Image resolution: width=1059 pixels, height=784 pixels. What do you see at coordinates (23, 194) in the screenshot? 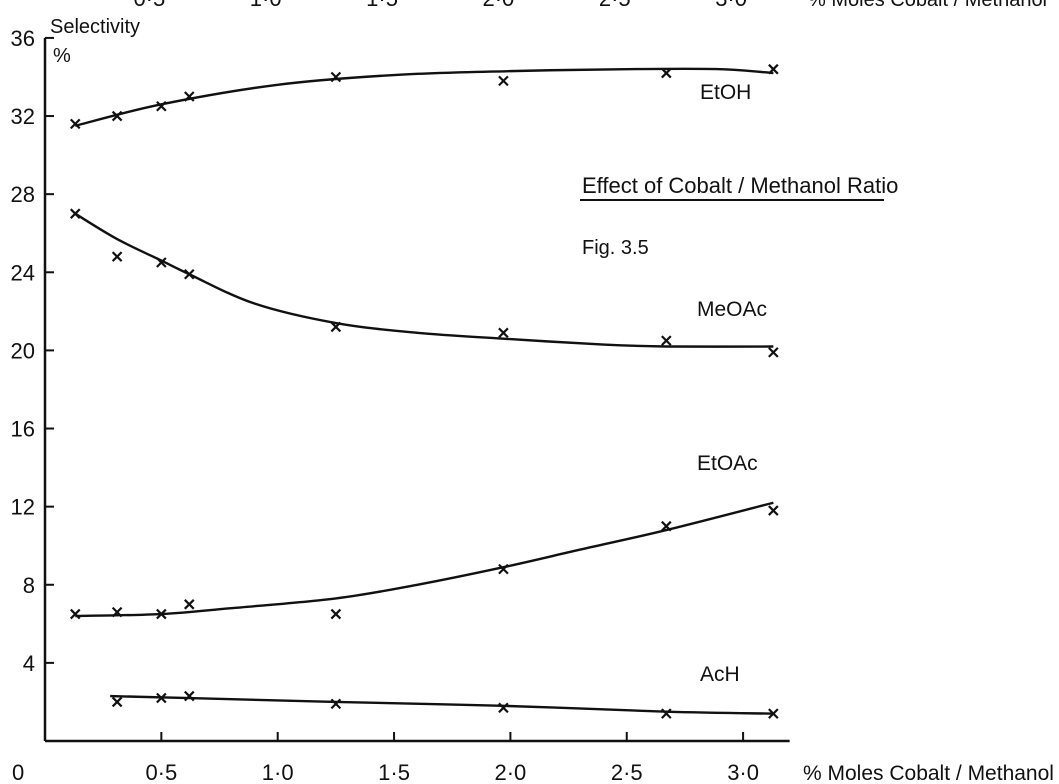
I see `y-tick-label-28: 28` at bounding box center [23, 194].